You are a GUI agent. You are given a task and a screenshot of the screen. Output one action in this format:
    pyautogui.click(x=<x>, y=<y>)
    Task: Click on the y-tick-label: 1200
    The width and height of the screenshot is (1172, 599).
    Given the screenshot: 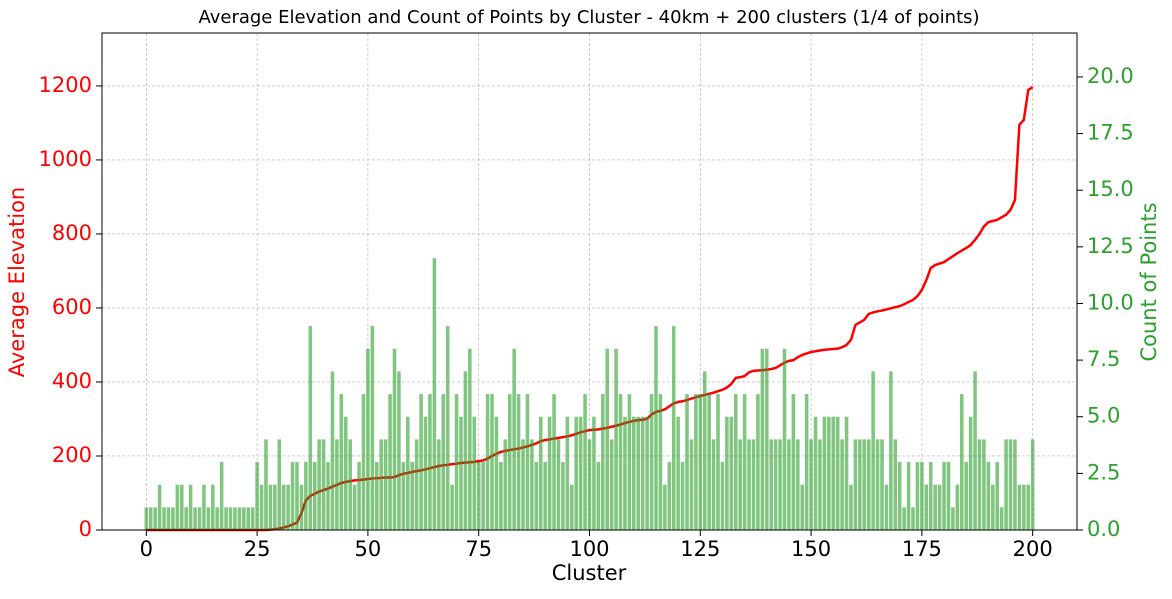 What is the action you would take?
    pyautogui.click(x=65, y=85)
    